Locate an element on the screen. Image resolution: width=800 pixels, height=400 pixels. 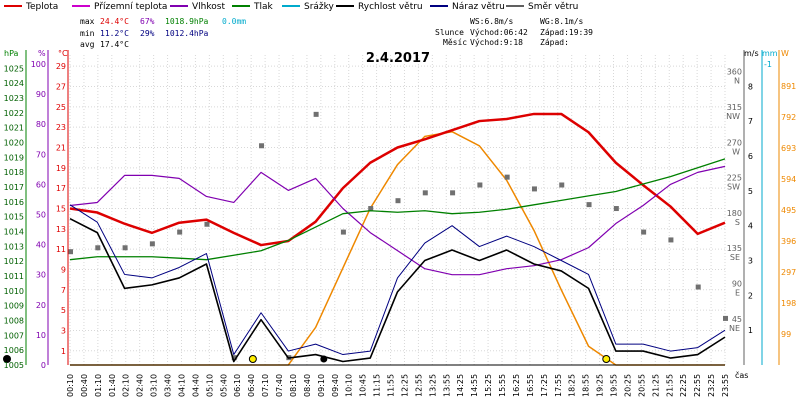
x-tick-label: 14:25 is located at coordinates (460, 385).